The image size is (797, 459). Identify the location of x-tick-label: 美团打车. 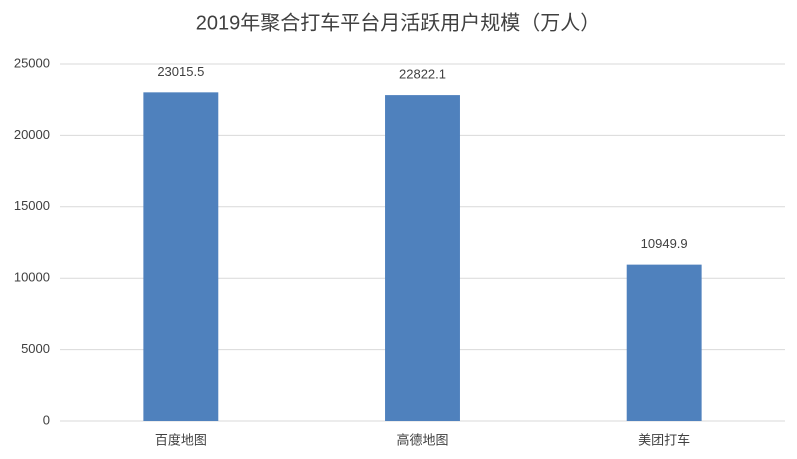
(664, 439).